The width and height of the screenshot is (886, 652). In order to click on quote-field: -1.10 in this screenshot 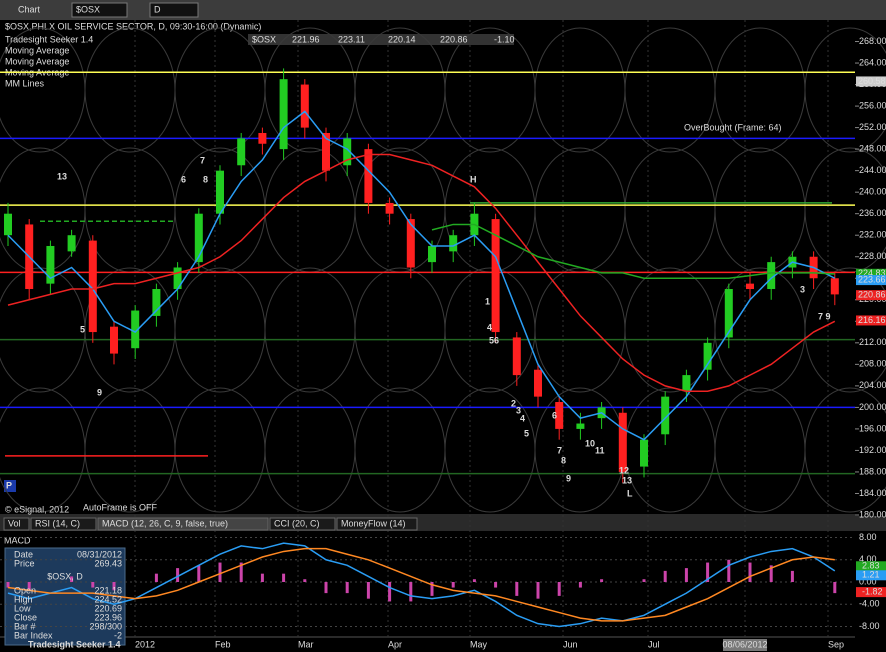, I will do `click(504, 39)`.